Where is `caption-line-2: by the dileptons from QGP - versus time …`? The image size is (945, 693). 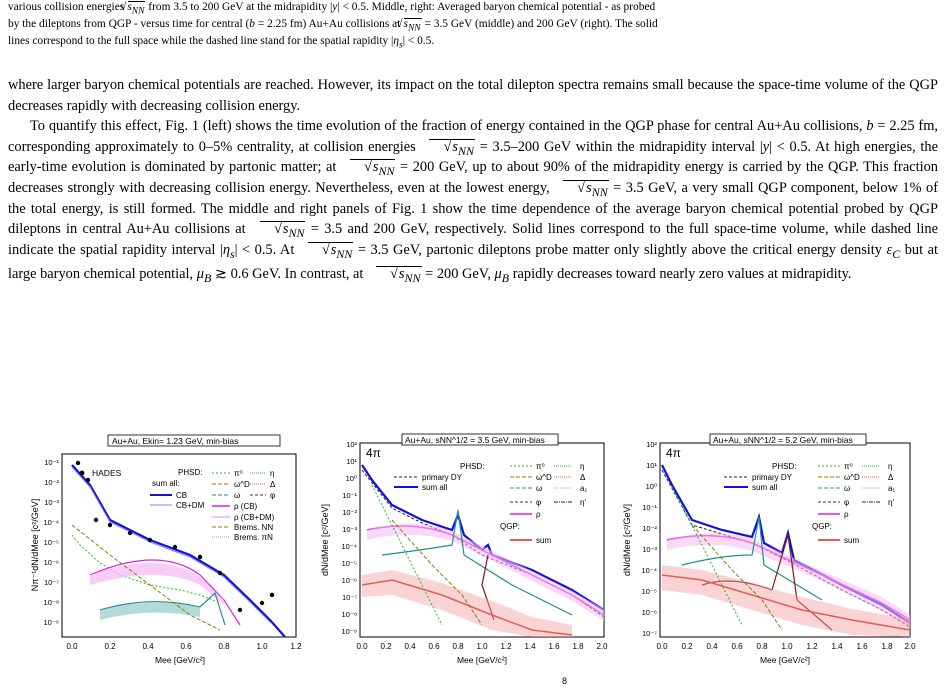
caption-line-2: by the dileptons from QGP - versus time … is located at coordinates (473, 25).